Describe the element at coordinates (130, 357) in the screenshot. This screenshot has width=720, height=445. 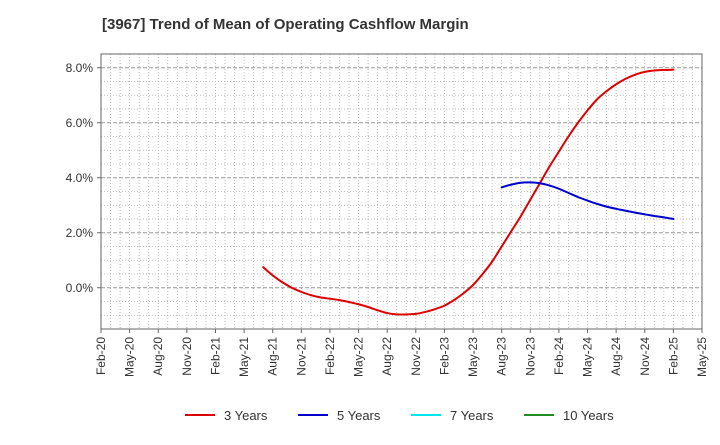
I see `x-tick-label: May-20` at that location.